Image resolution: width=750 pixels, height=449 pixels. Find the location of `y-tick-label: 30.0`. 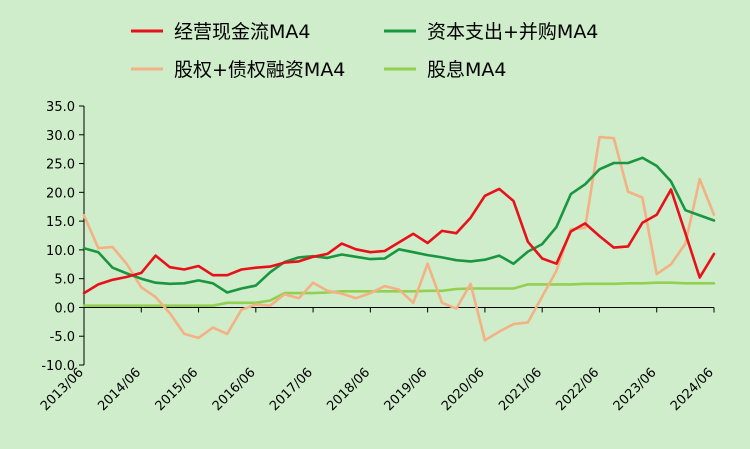

y-tick-label: 30.0 is located at coordinates (60, 136).